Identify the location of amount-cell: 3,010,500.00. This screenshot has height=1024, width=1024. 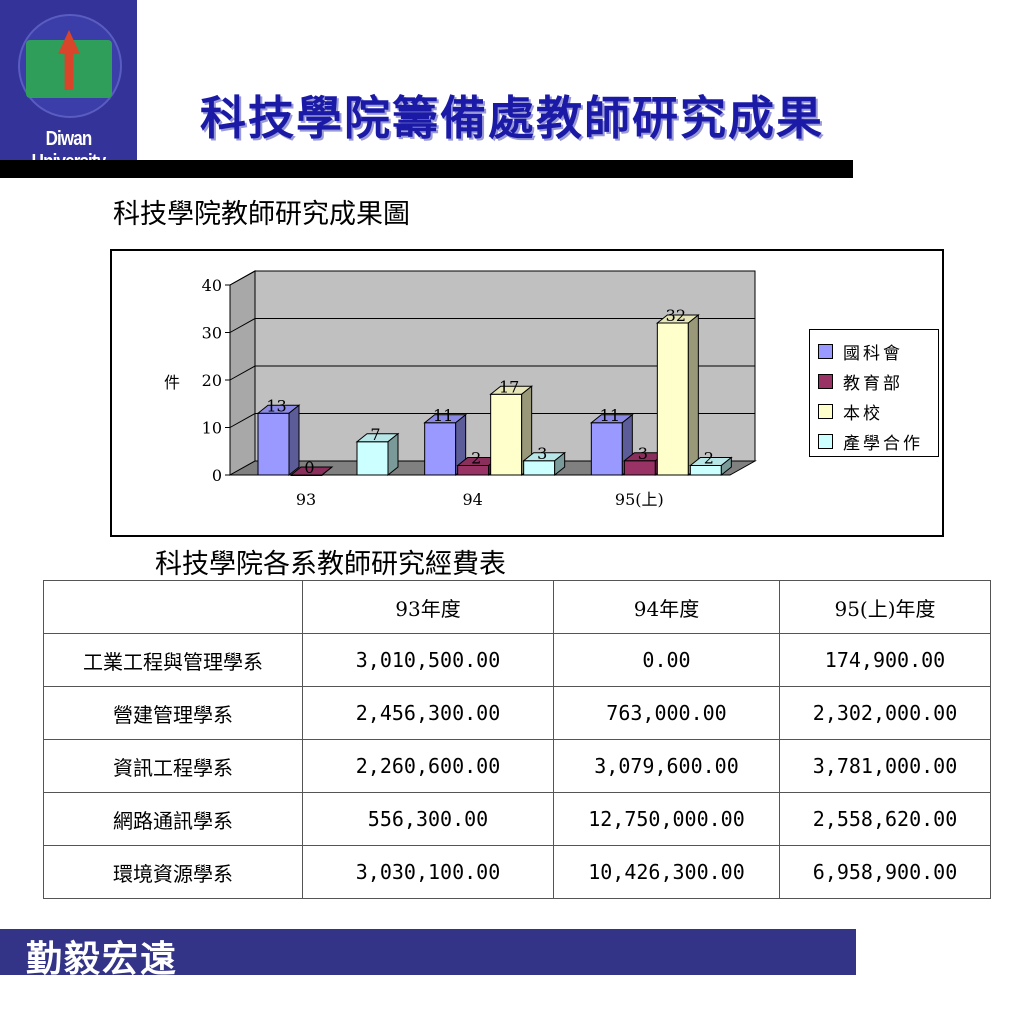
(428, 660).